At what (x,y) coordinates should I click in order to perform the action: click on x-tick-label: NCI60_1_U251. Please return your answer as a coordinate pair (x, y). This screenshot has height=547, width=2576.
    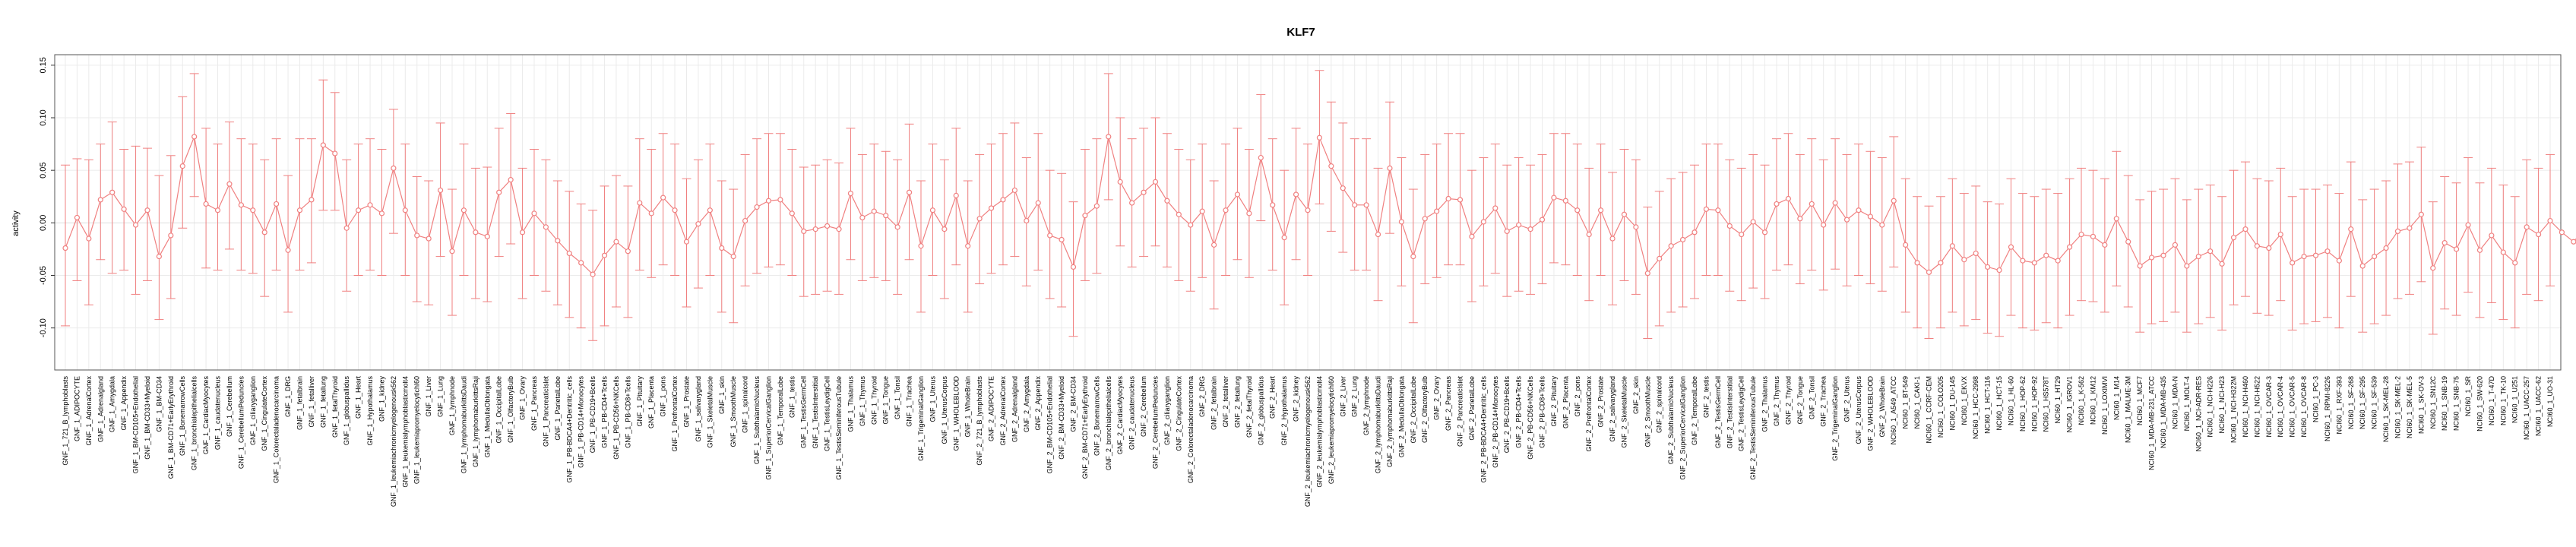
    Looking at the image, I should click on (2515, 399).